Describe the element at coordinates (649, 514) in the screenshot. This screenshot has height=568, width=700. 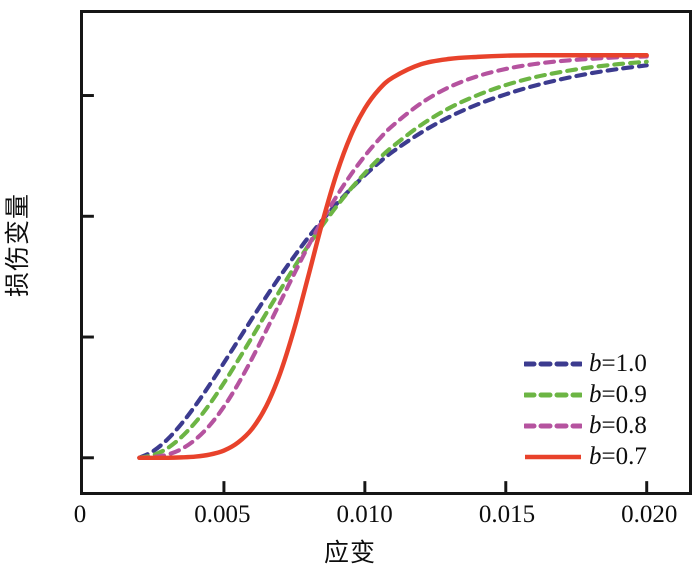
I see `x-tick-label: 0.020` at that location.